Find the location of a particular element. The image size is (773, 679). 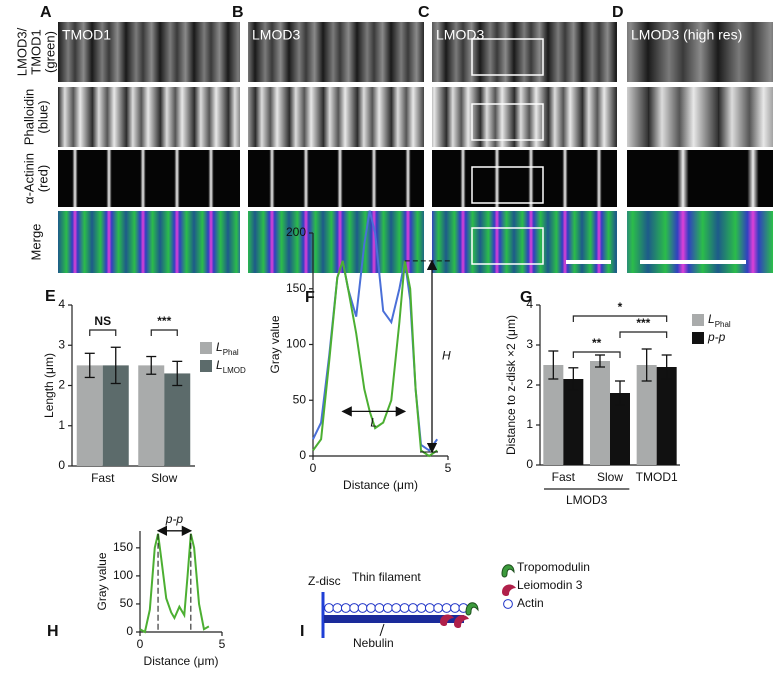

diagram-legend-label: Leiomodin 3 is located at coordinates (550, 585).